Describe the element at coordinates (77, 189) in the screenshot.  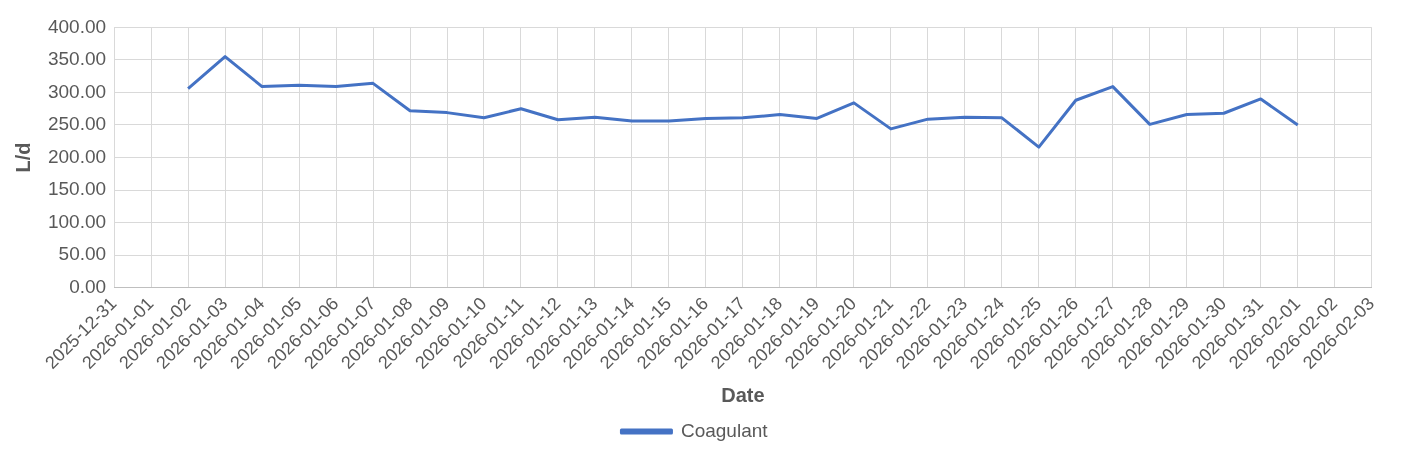
I see `y-tick-label: 150.00` at that location.